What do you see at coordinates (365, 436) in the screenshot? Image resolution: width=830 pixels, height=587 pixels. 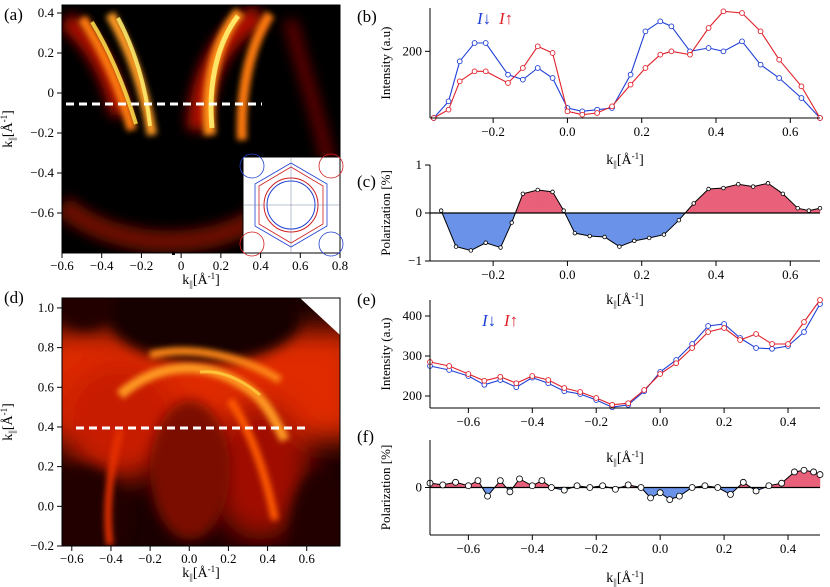 I see `panel-label-f: (f)` at bounding box center [365, 436].